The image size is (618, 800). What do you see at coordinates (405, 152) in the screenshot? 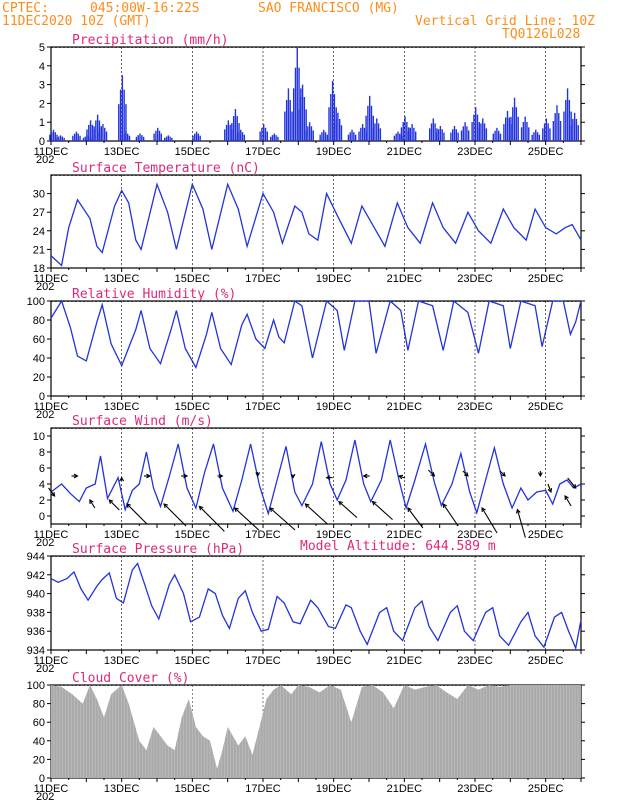
I see `precip-xtick-label: 21DEC` at bounding box center [405, 152].